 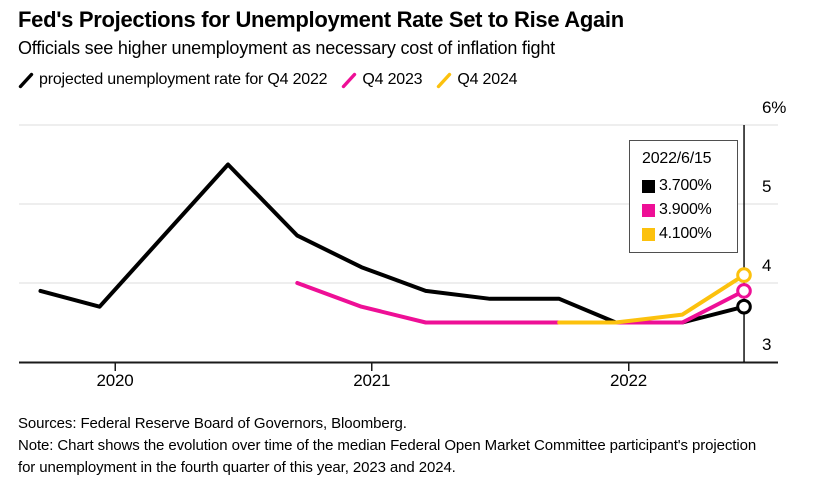 I want to click on legend-label: Q4 2024, so click(x=487, y=79).